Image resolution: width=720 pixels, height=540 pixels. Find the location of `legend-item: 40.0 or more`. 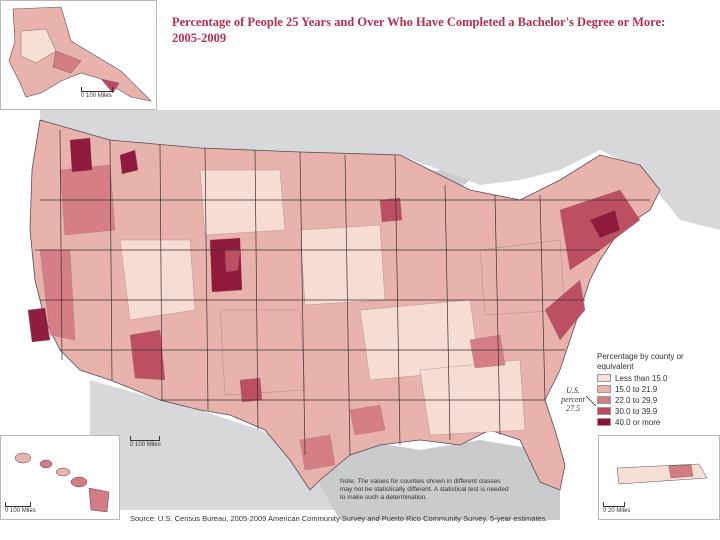

legend-item: 40.0 or more is located at coordinates (652, 422).